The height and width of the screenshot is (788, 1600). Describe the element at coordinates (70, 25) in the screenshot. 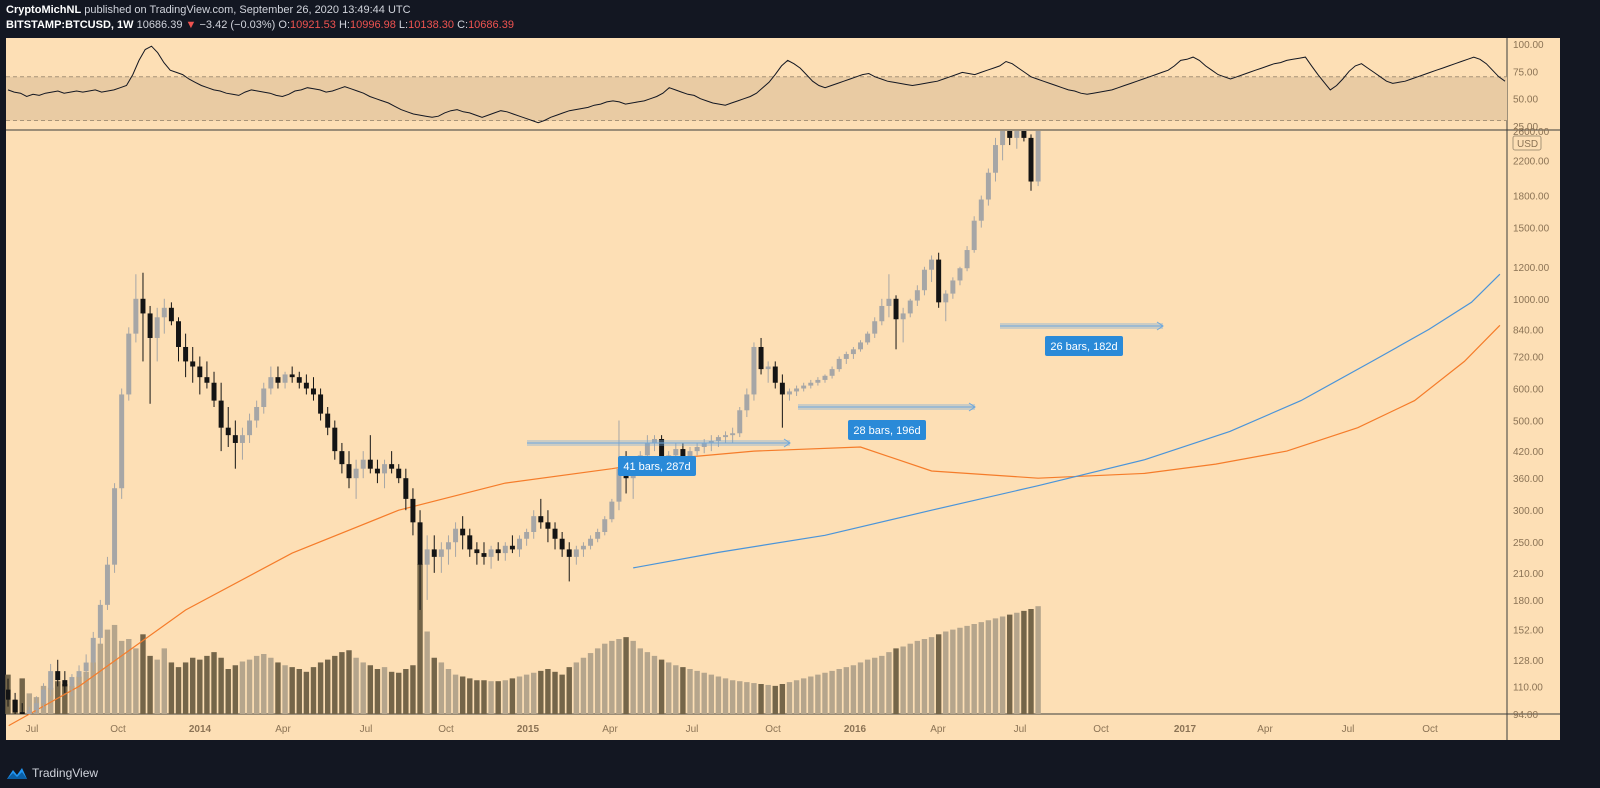

I see `symbol-label: BITSTAMP:BTCUSD, 1W` at that location.